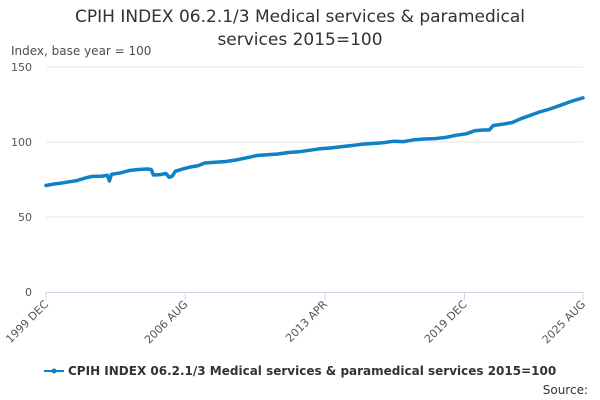 This screenshot has width=600, height=400. Describe the element at coordinates (446, 322) in the screenshot. I see `x-tick-label: 2019 DEC` at that location.